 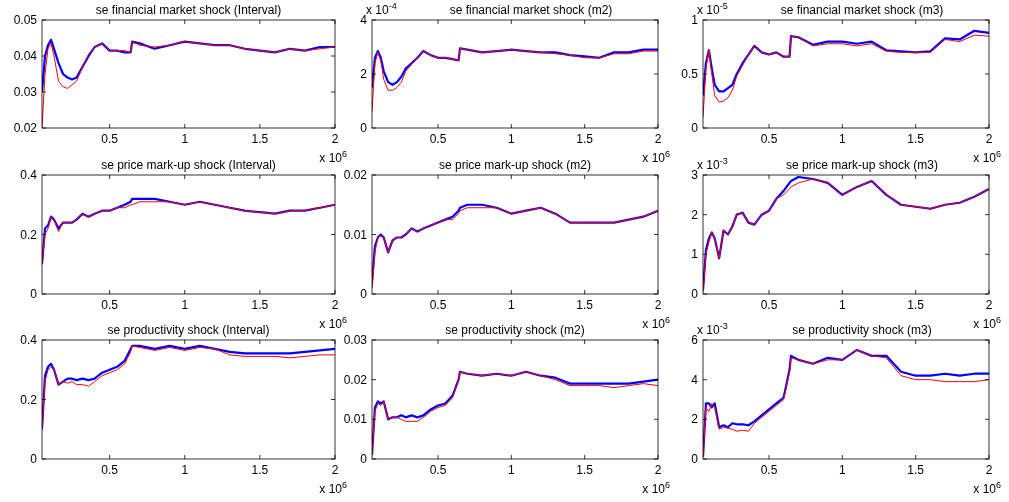 I want to click on chart-title: se productivity shock (Interval), so click(x=188, y=330).